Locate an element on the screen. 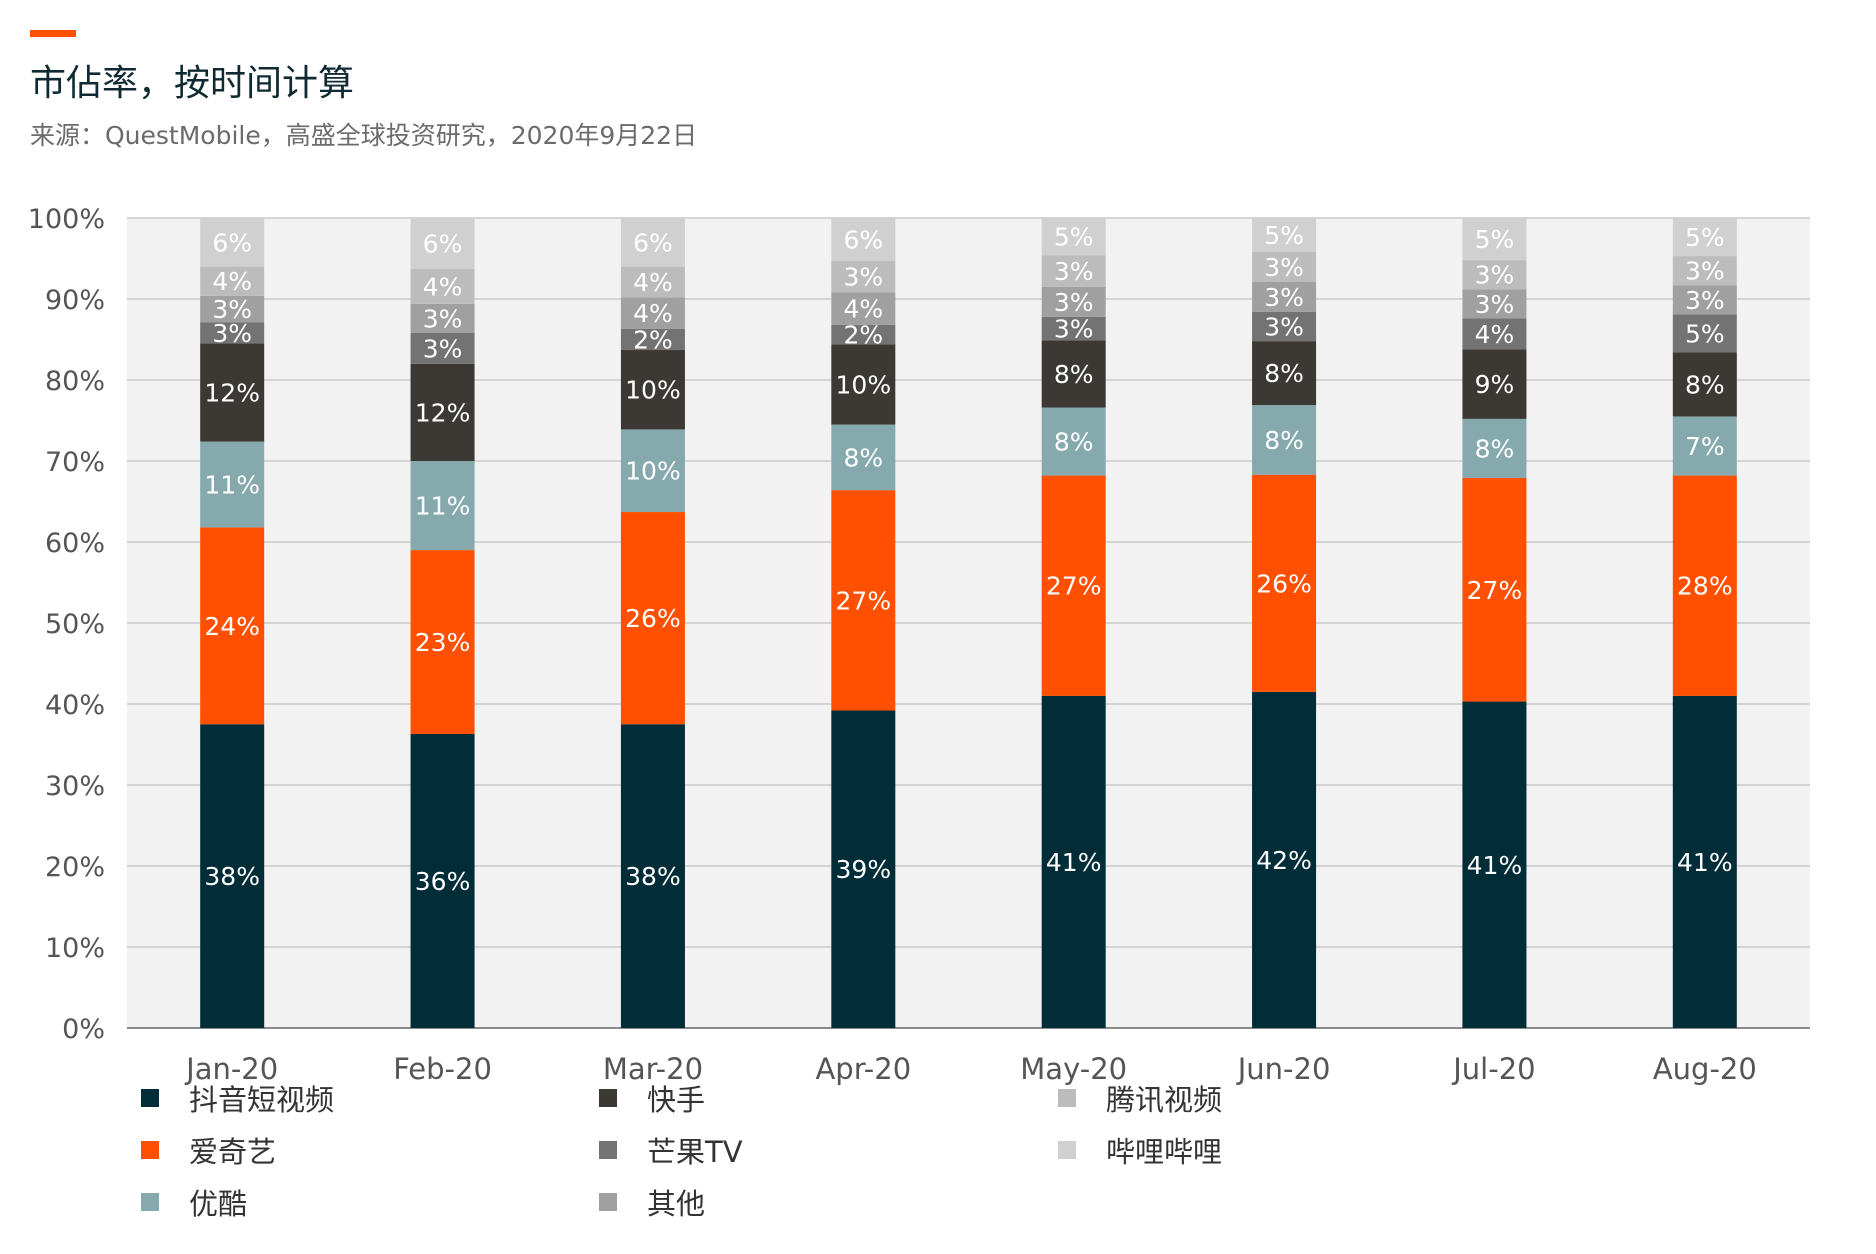 This screenshot has width=1876, height=1254. chart-source: 来源：QuestMobile，高盛全球投资研究，2020年9月22日 is located at coordinates (364, 135).